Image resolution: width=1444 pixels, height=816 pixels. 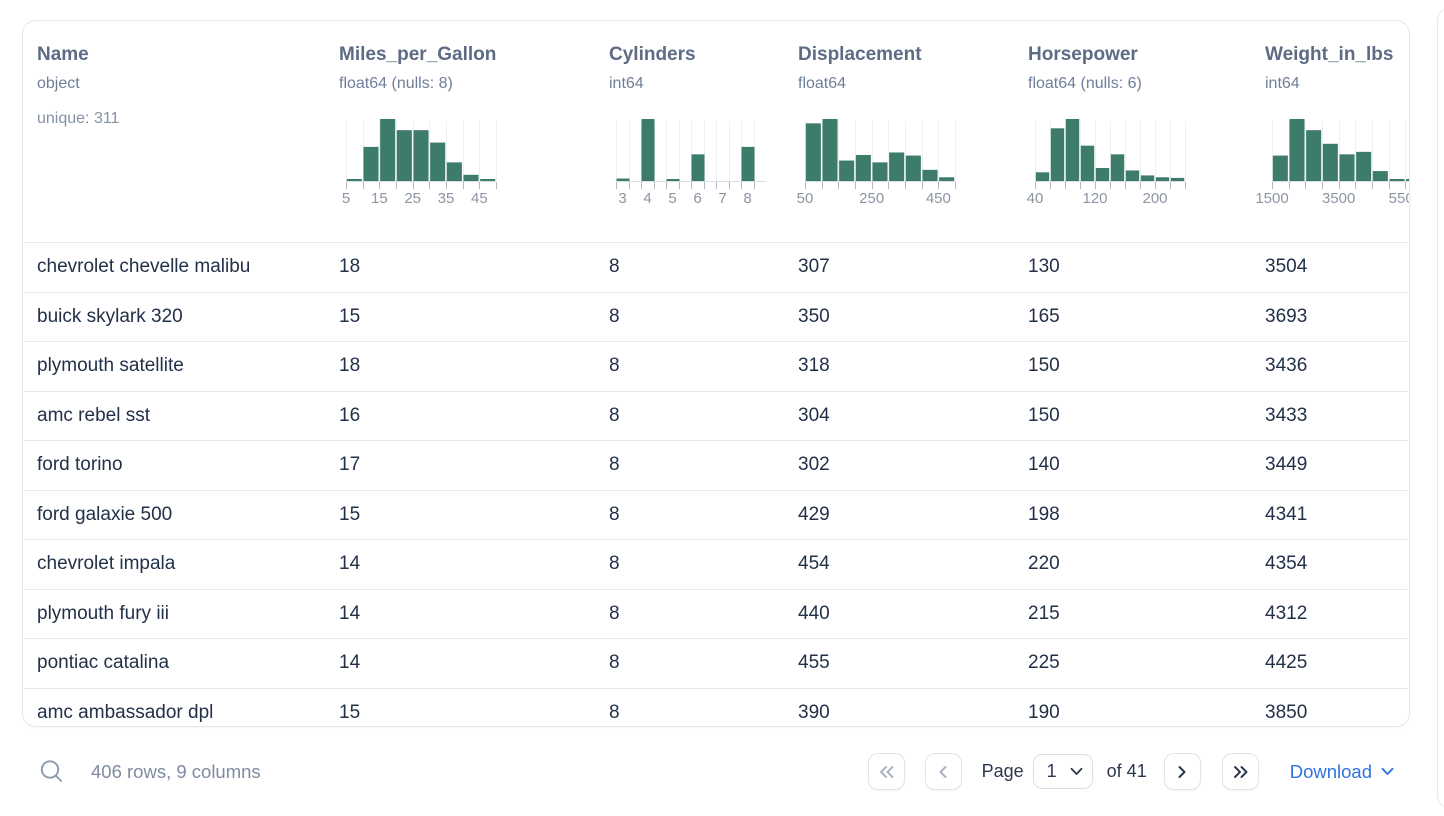 I want to click on page-total-label: of 41, so click(x=1126, y=771).